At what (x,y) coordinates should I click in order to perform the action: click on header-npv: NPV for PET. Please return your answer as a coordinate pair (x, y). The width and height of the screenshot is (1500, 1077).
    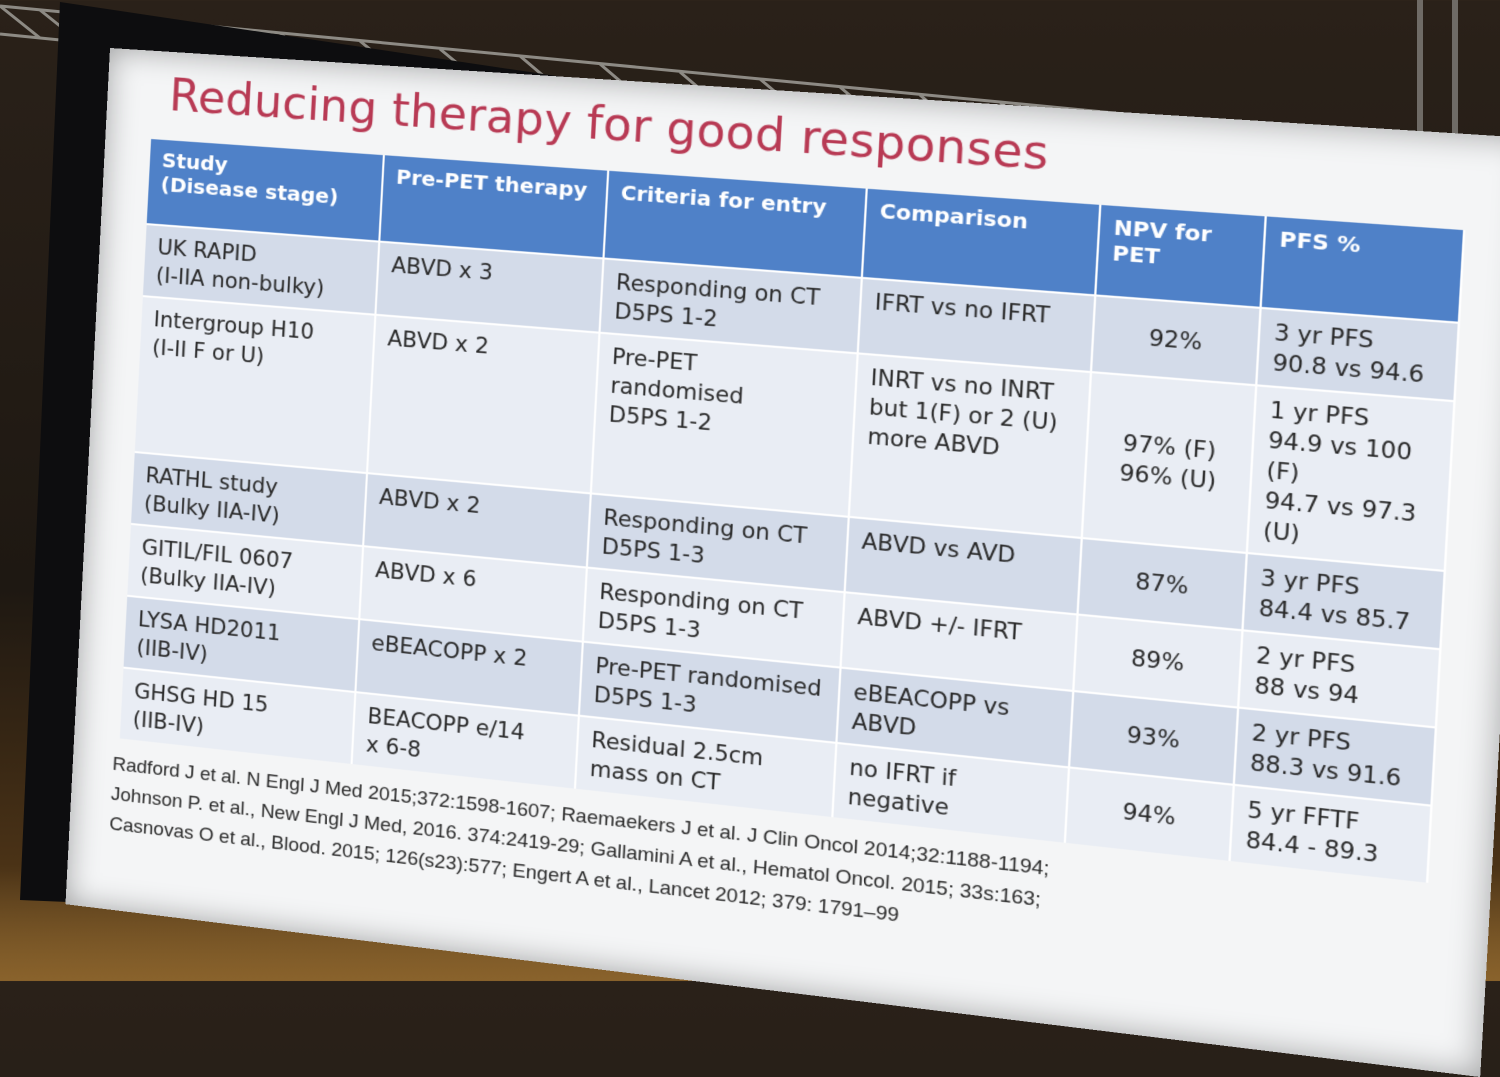
    Looking at the image, I should click on (1180, 256).